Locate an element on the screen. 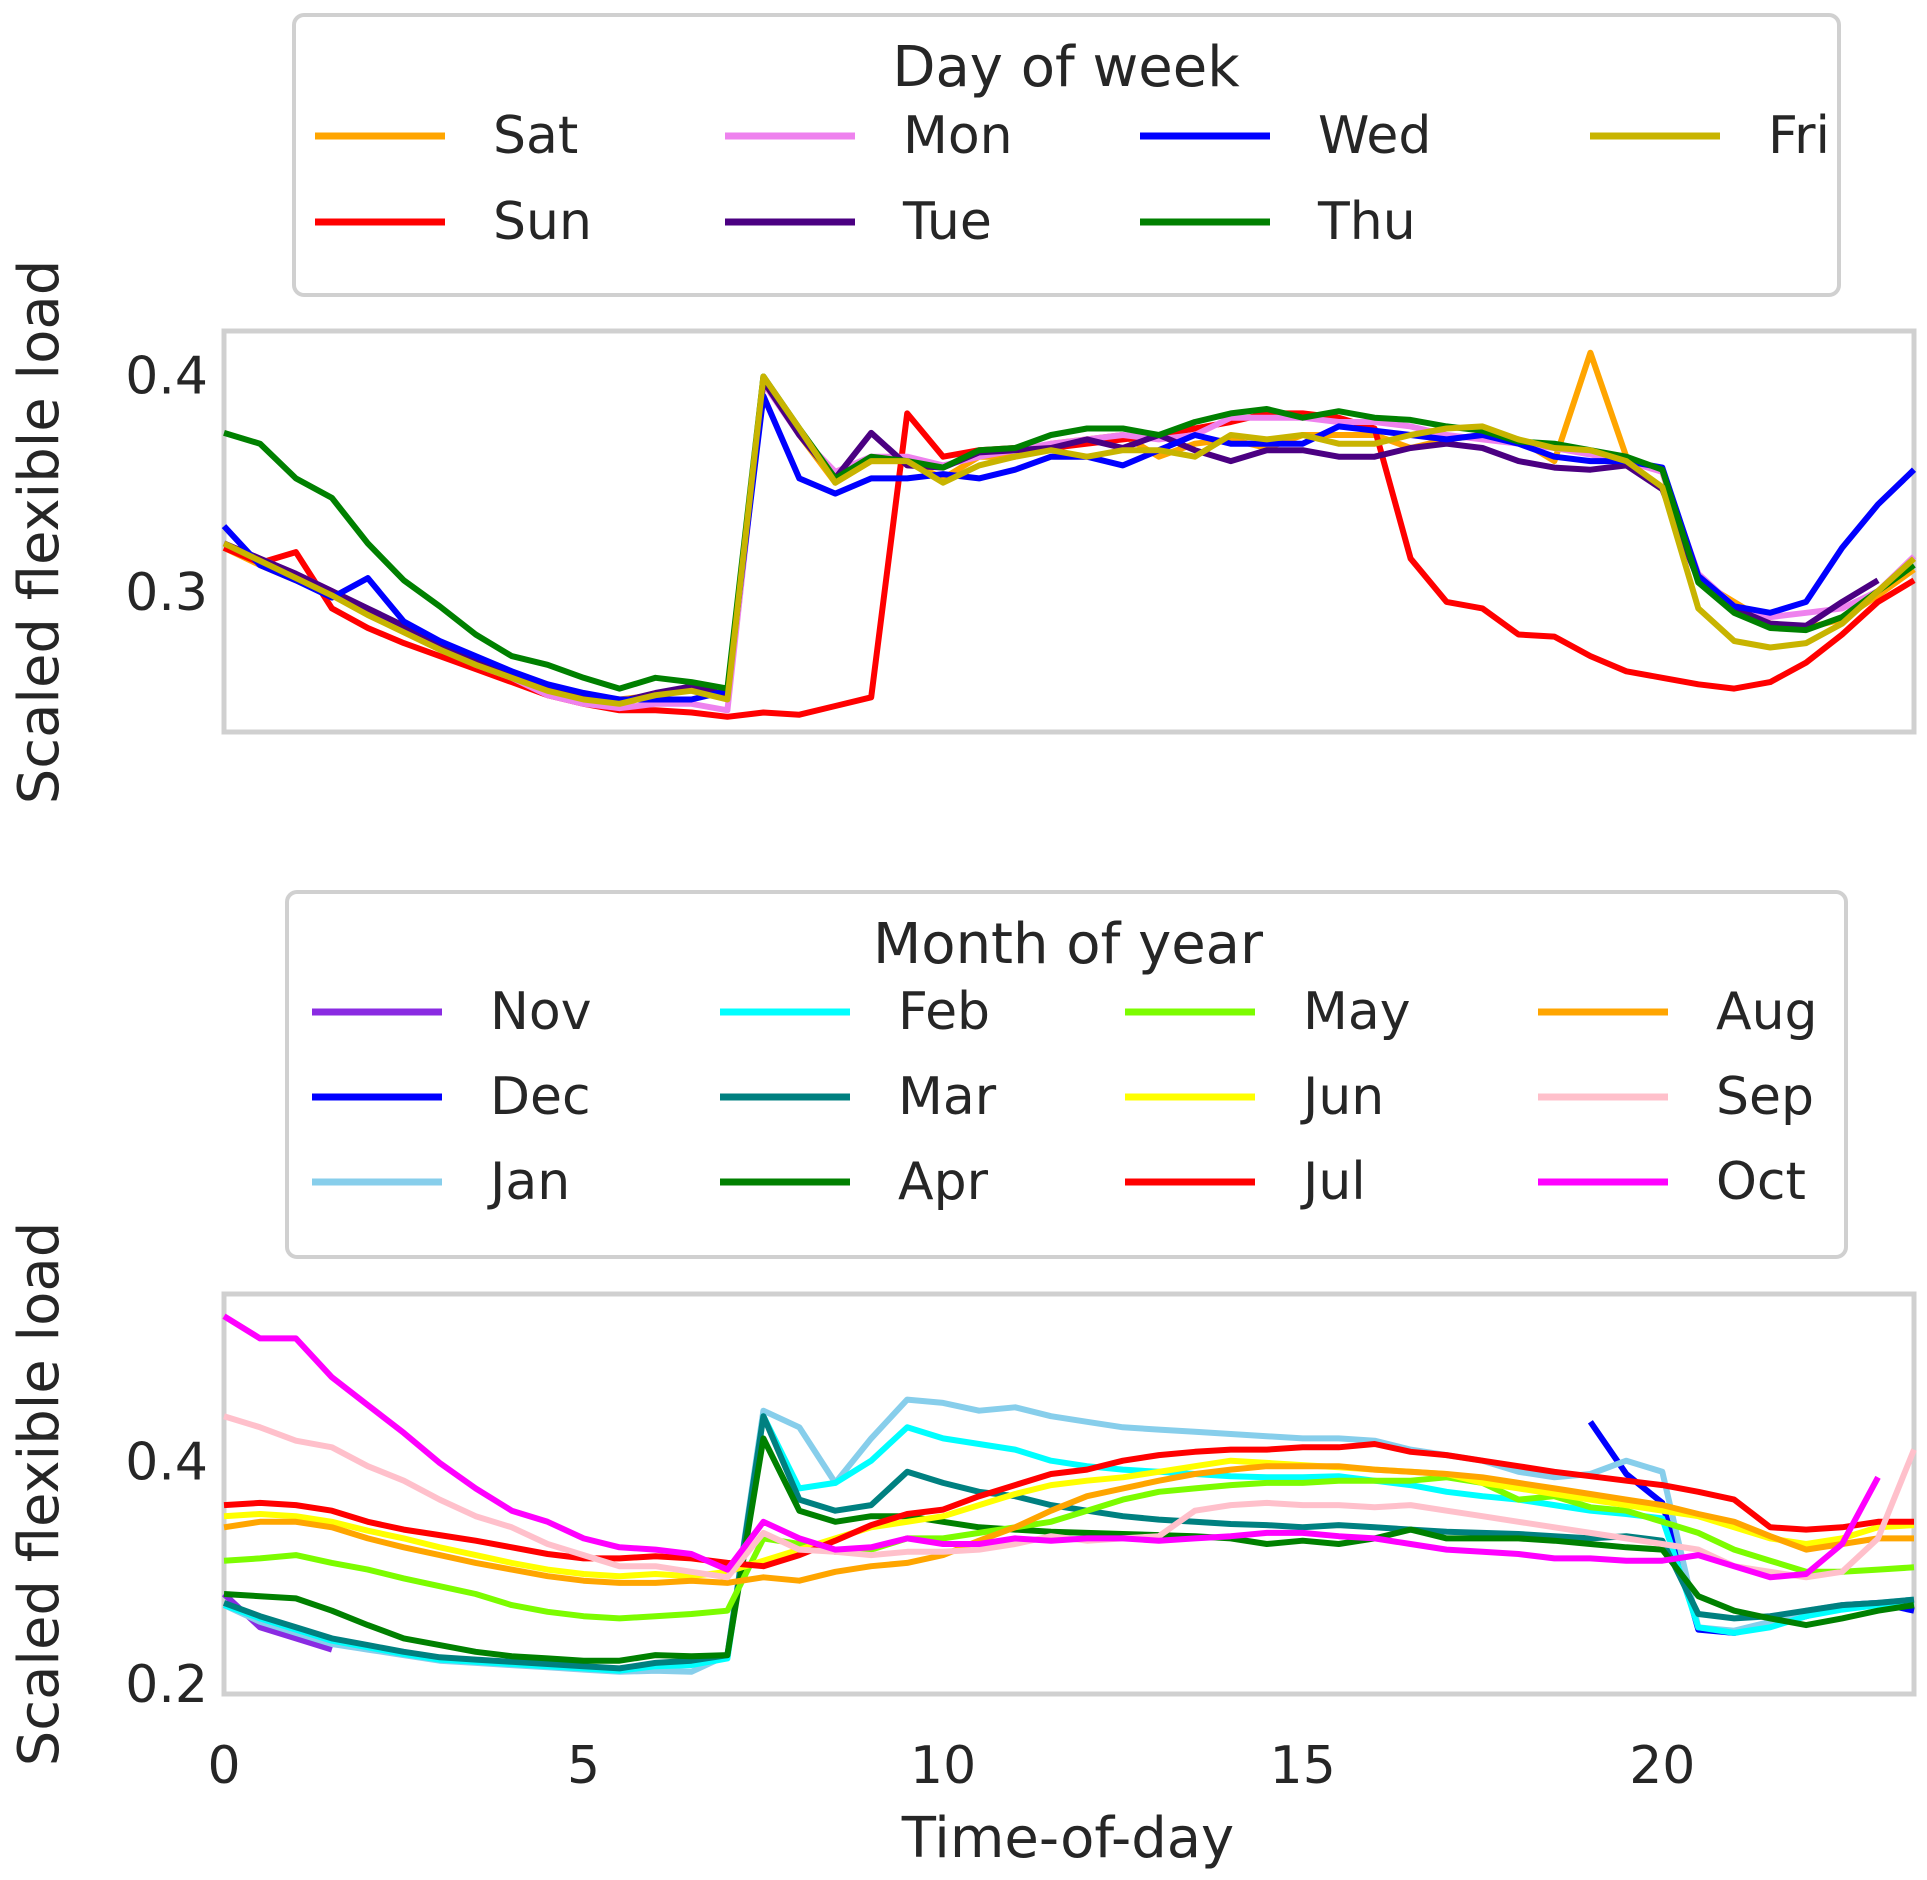 This screenshot has height=1880, width=1927. month-y-axis-label: Scaled flexible load is located at coordinates (39, 1494).